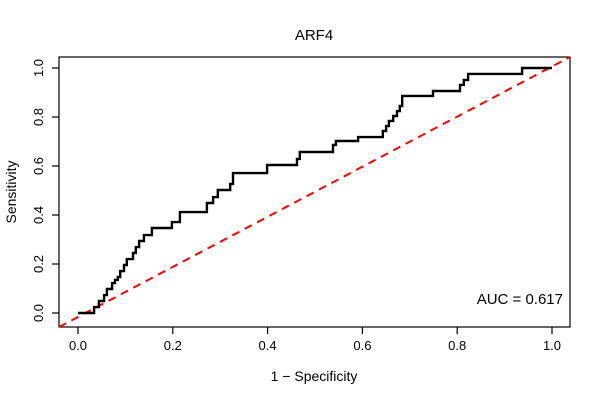  I want to click on y-tick-label: 0.0, so click(38, 313).